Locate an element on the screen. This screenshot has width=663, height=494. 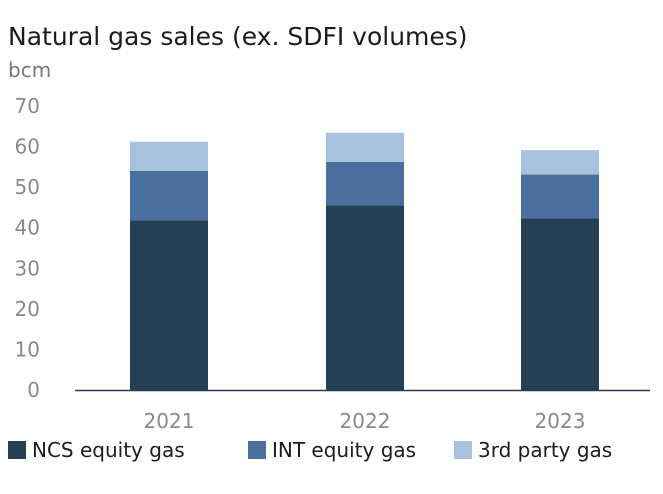
legend-label: 3rd party gas is located at coordinates (545, 450).